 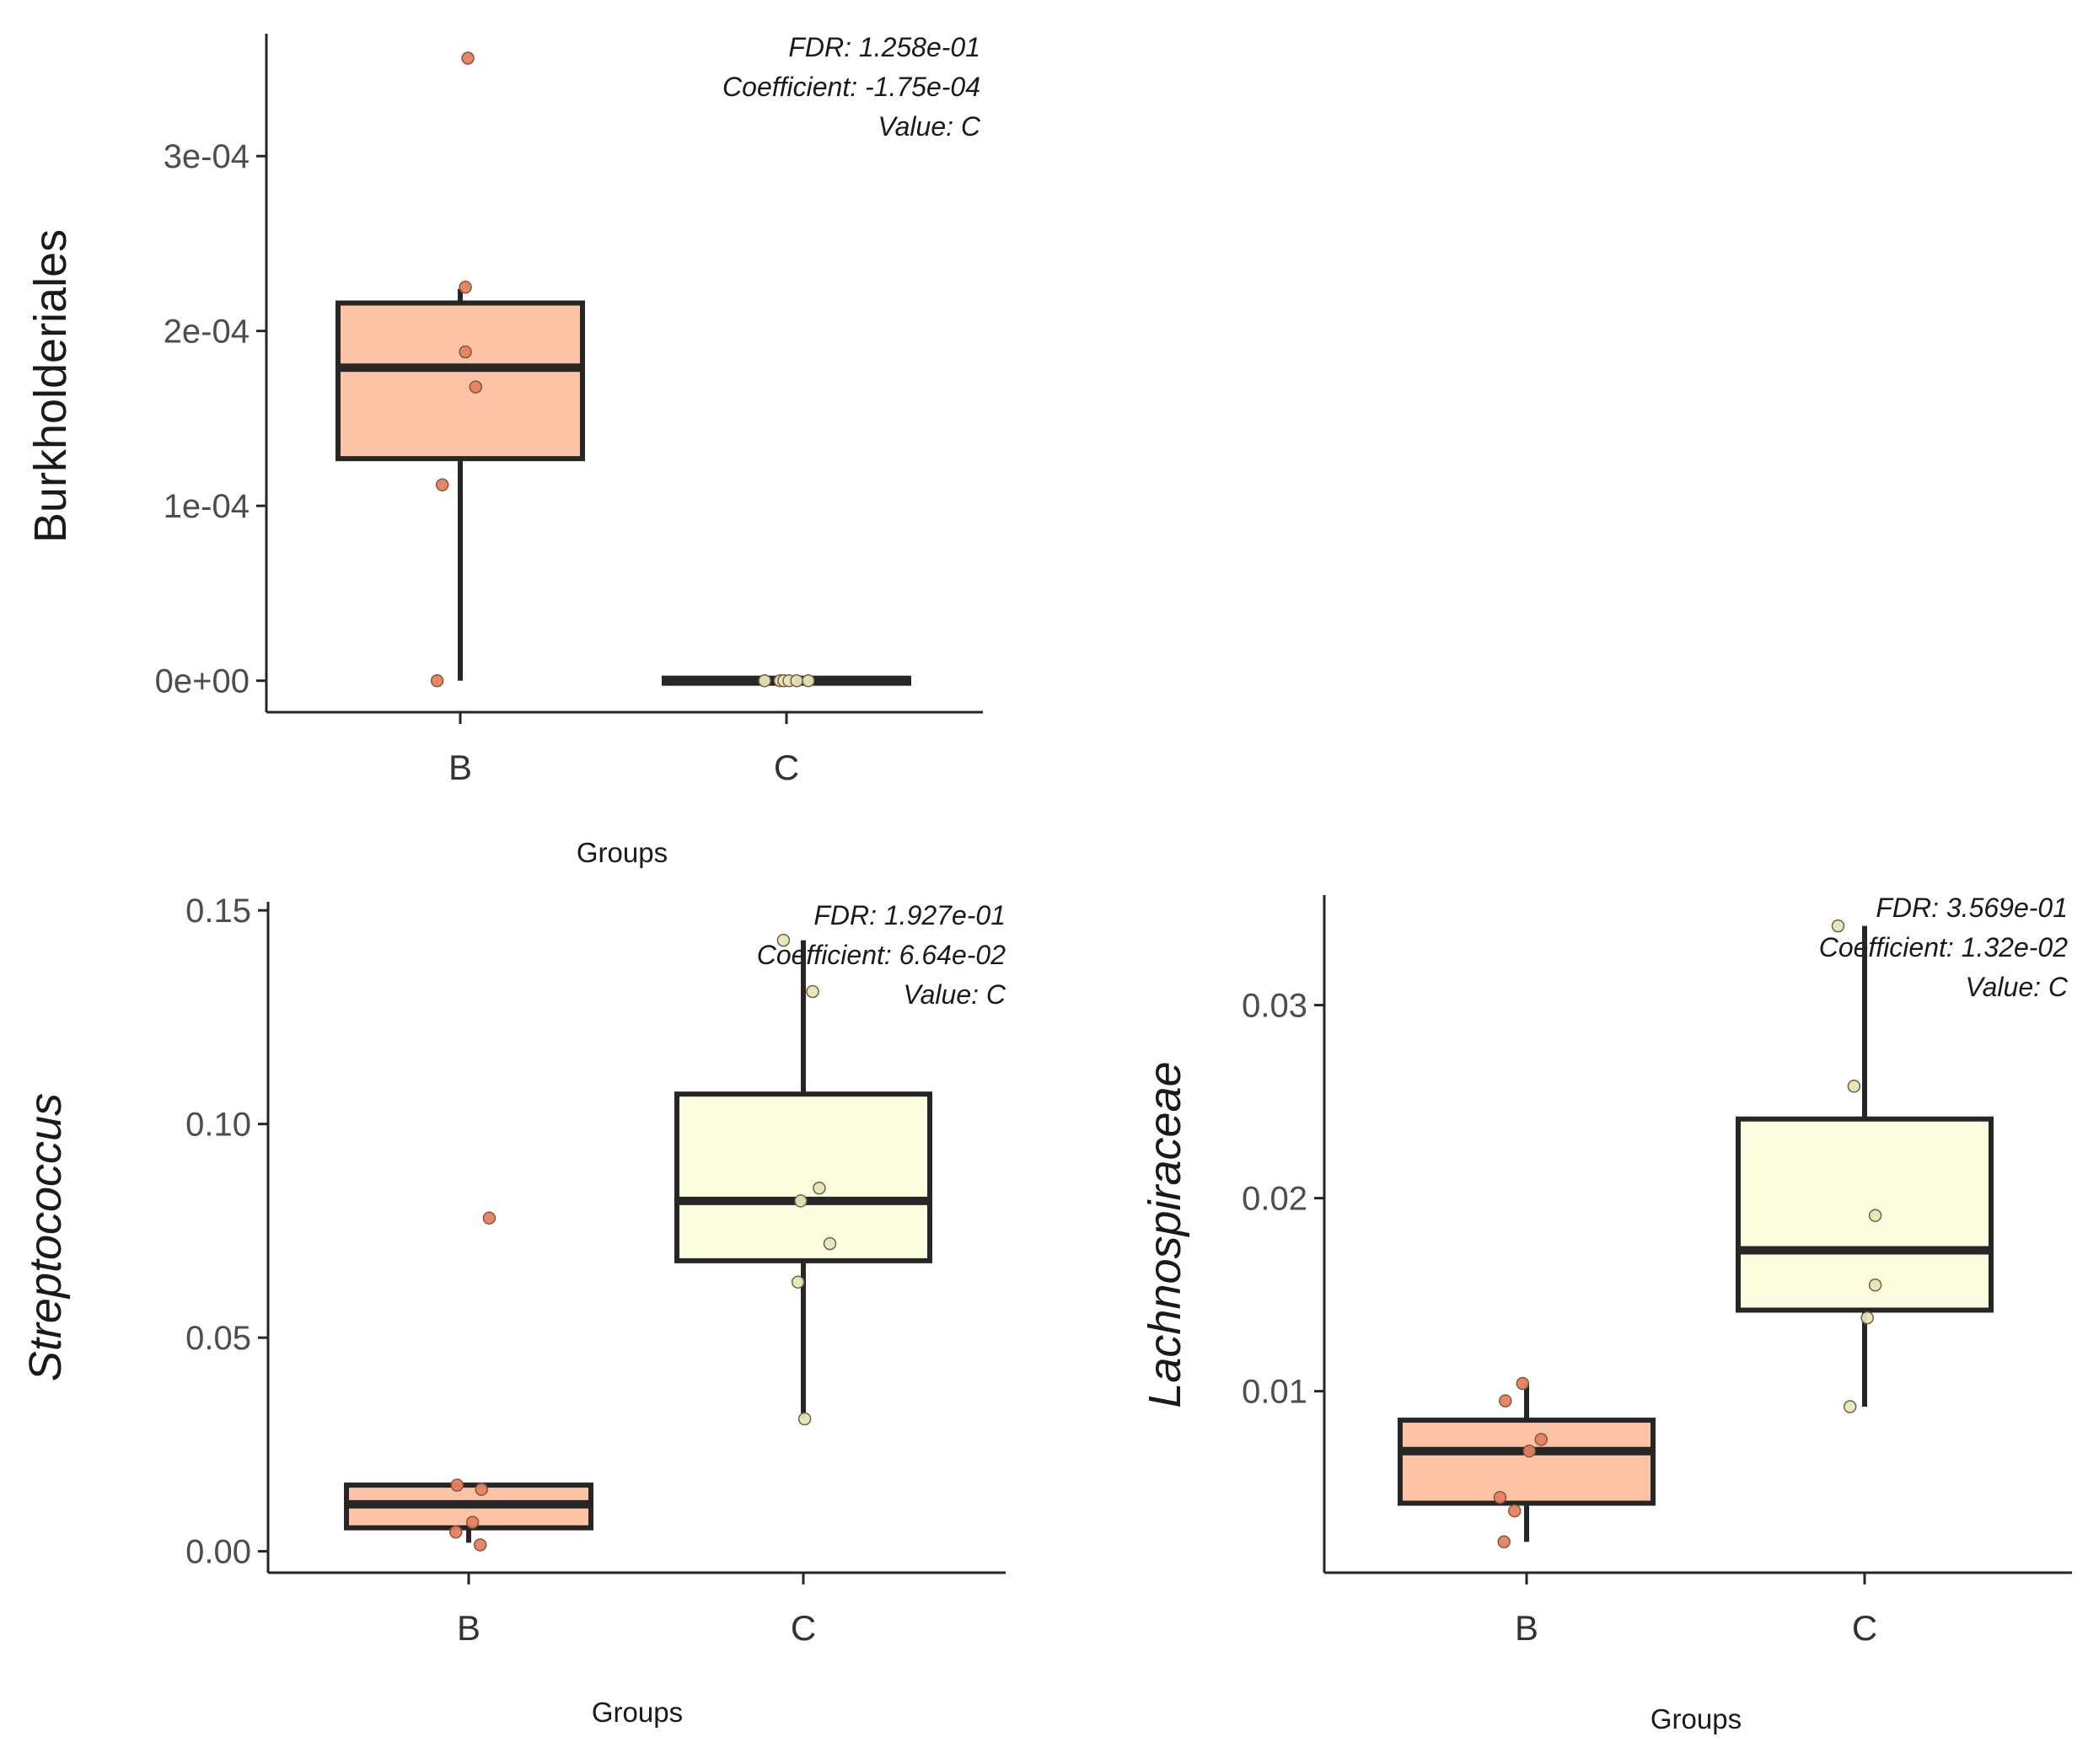 What do you see at coordinates (218, 1125) in the screenshot?
I see `y-tick-label: 0.10` at bounding box center [218, 1125].